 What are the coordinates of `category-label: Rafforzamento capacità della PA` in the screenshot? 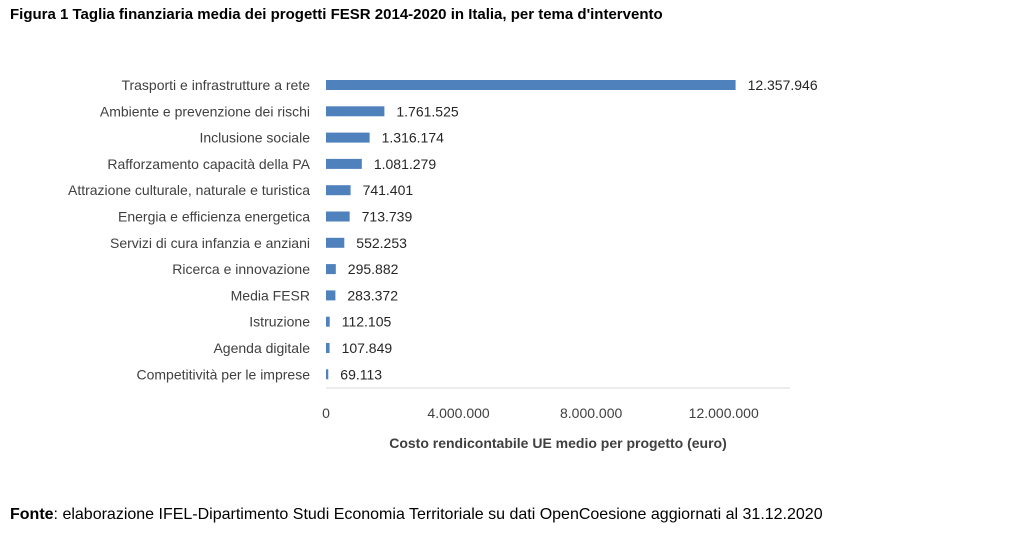 It's located at (208, 164).